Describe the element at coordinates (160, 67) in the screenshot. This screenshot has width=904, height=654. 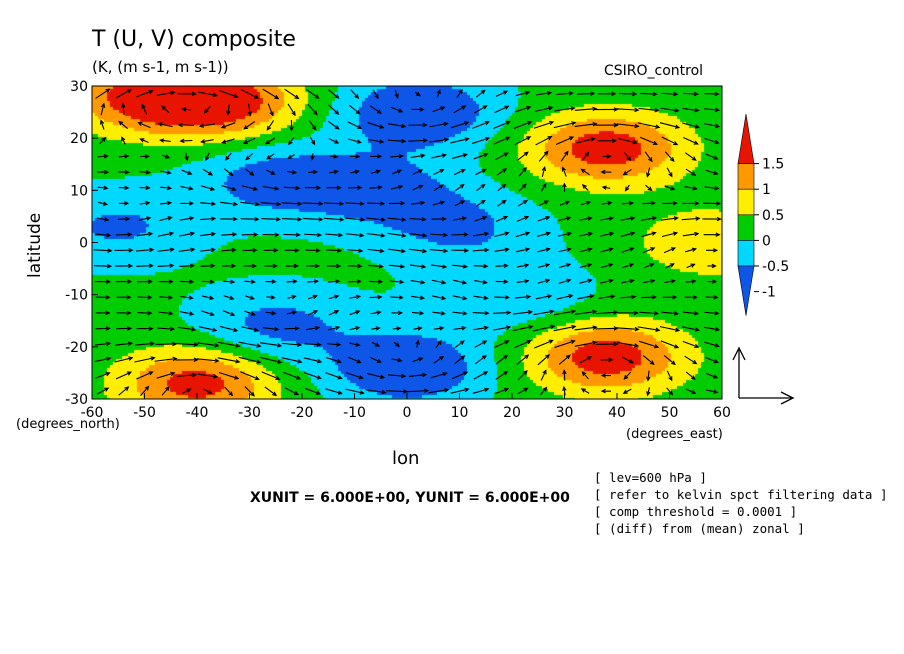
I see `chart-subtitle: (K, (m s-1, m s-1))` at that location.